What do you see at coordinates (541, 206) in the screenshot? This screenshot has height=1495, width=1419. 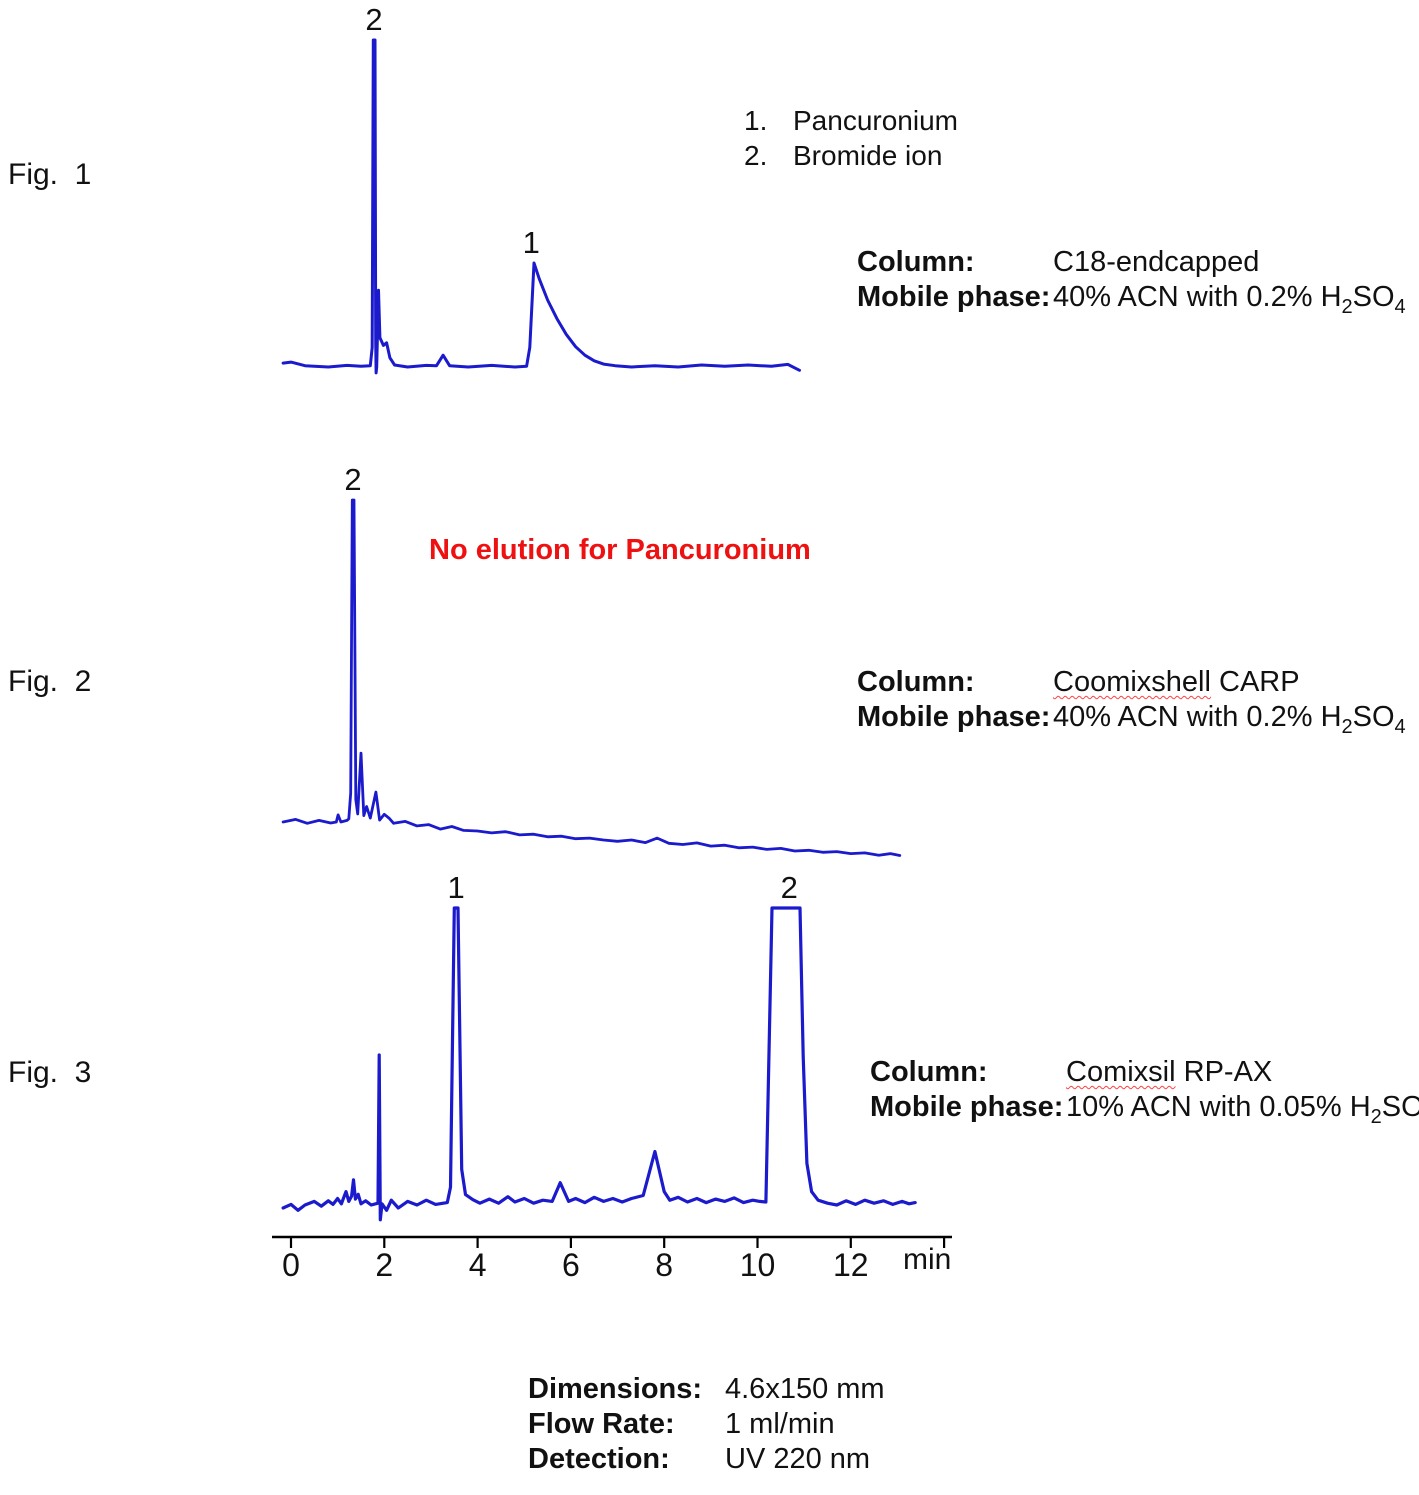 I see `fig1-trace` at bounding box center [541, 206].